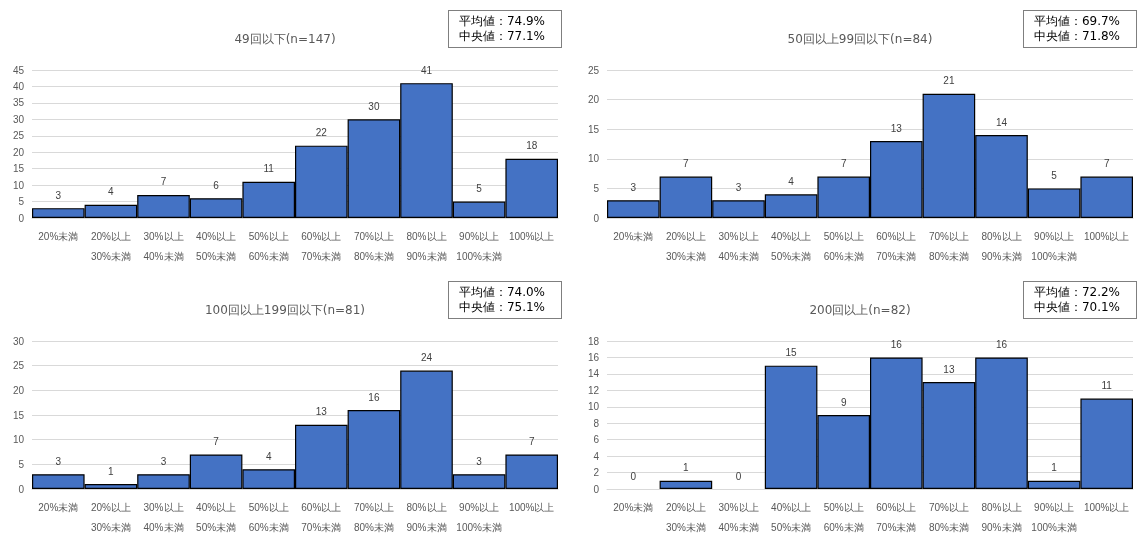 Image resolution: width=1146 pixels, height=543 pixels. I want to click on text: 平均値：72.2%, so click(1076, 292).